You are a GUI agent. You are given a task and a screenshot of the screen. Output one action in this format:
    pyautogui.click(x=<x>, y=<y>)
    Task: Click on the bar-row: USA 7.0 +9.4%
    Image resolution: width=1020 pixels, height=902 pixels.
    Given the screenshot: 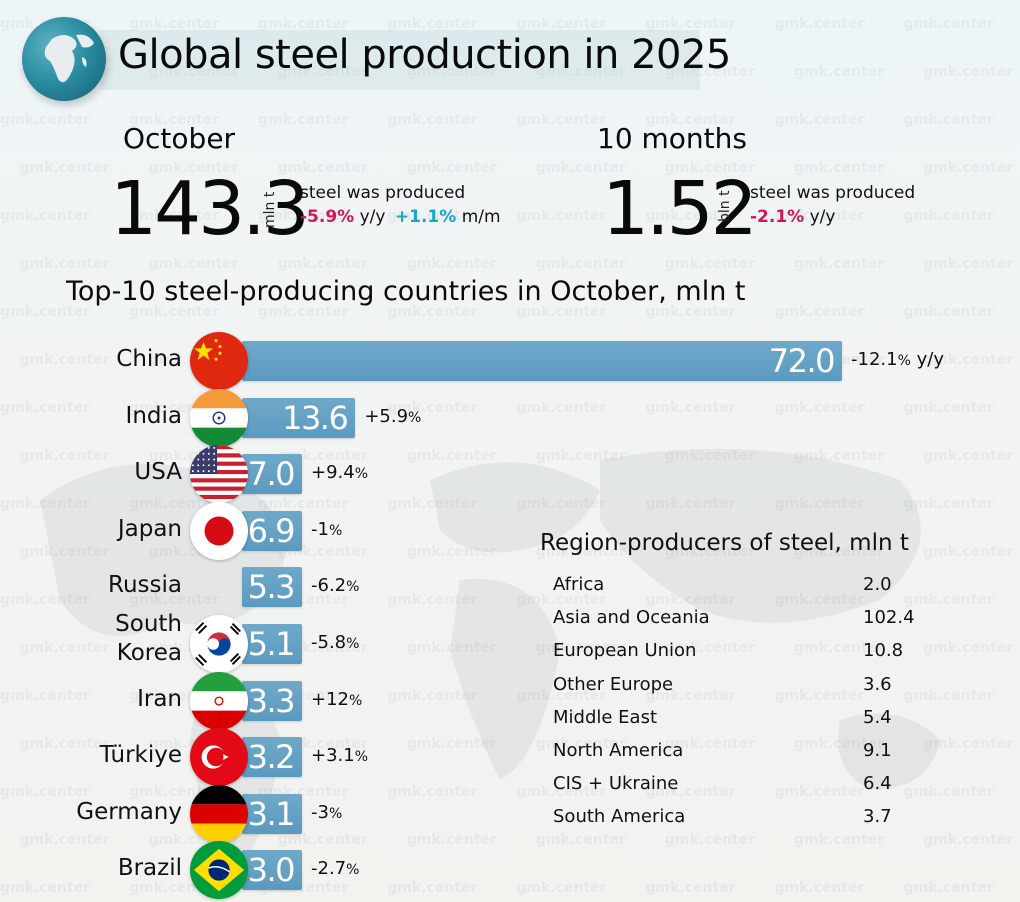 What is the action you would take?
    pyautogui.click(x=510, y=474)
    